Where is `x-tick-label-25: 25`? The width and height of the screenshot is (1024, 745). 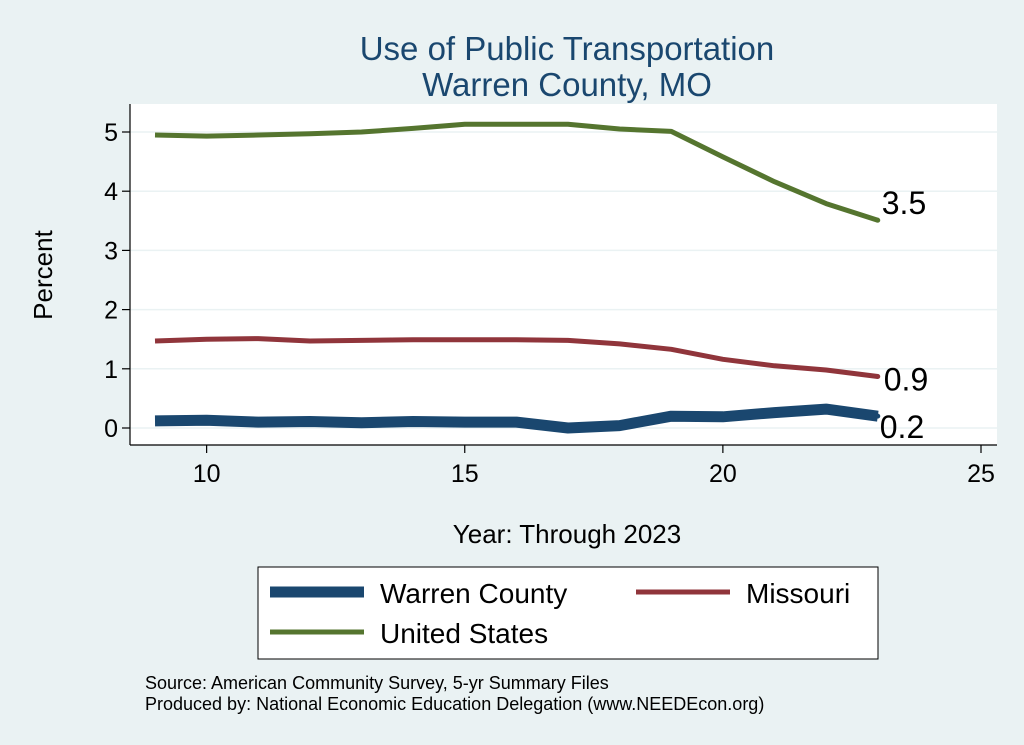 x-tick-label-25: 25 is located at coordinates (981, 474).